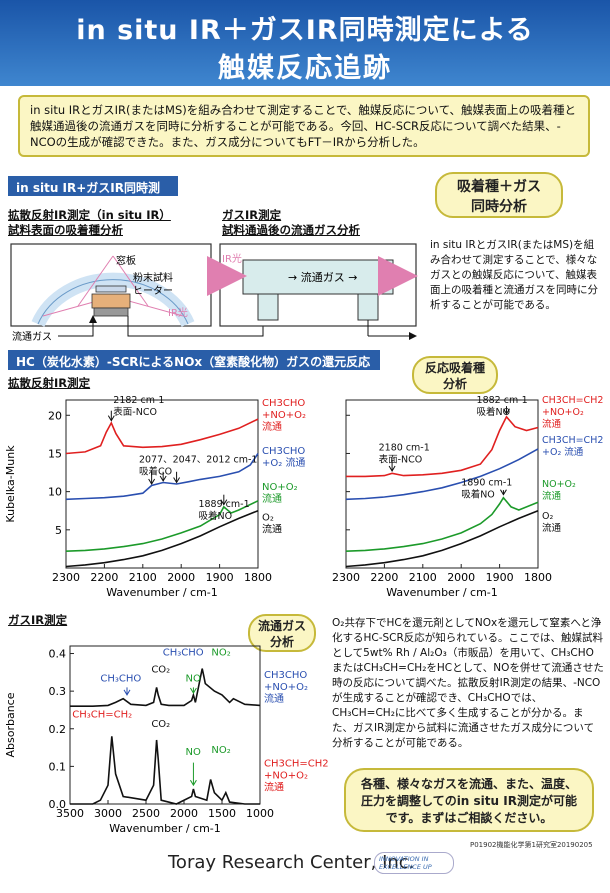  I want to click on anno-co2-1: CO₂, so click(160, 669).